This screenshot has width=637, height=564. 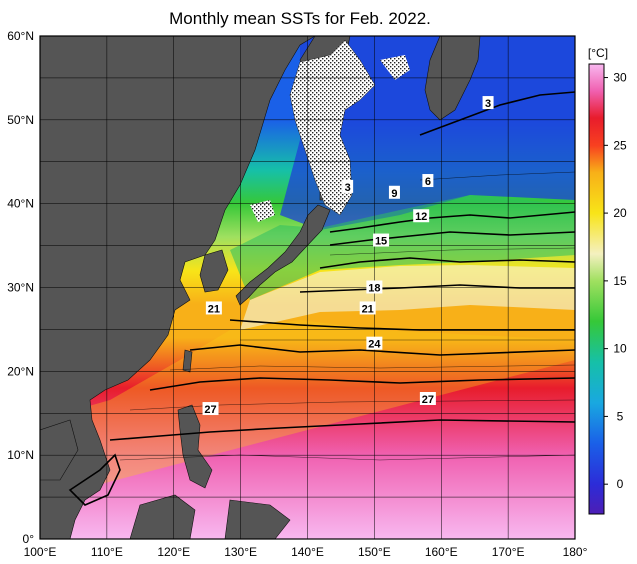 What do you see at coordinates (240, 552) in the screenshot?
I see `longitude-tick-label: 130°E` at bounding box center [240, 552].